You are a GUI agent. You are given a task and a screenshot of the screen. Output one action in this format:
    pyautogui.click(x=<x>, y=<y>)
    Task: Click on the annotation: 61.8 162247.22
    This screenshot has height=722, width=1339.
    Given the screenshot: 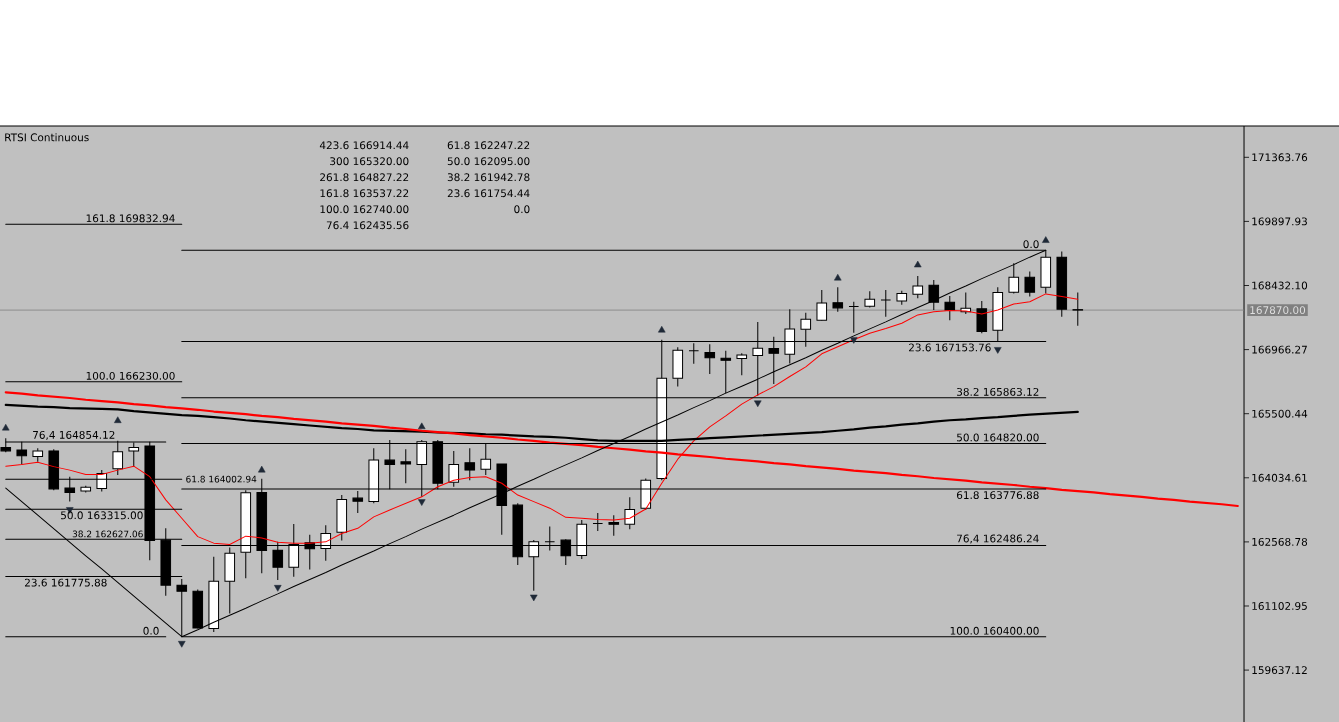 What is the action you would take?
    pyautogui.click(x=488, y=145)
    